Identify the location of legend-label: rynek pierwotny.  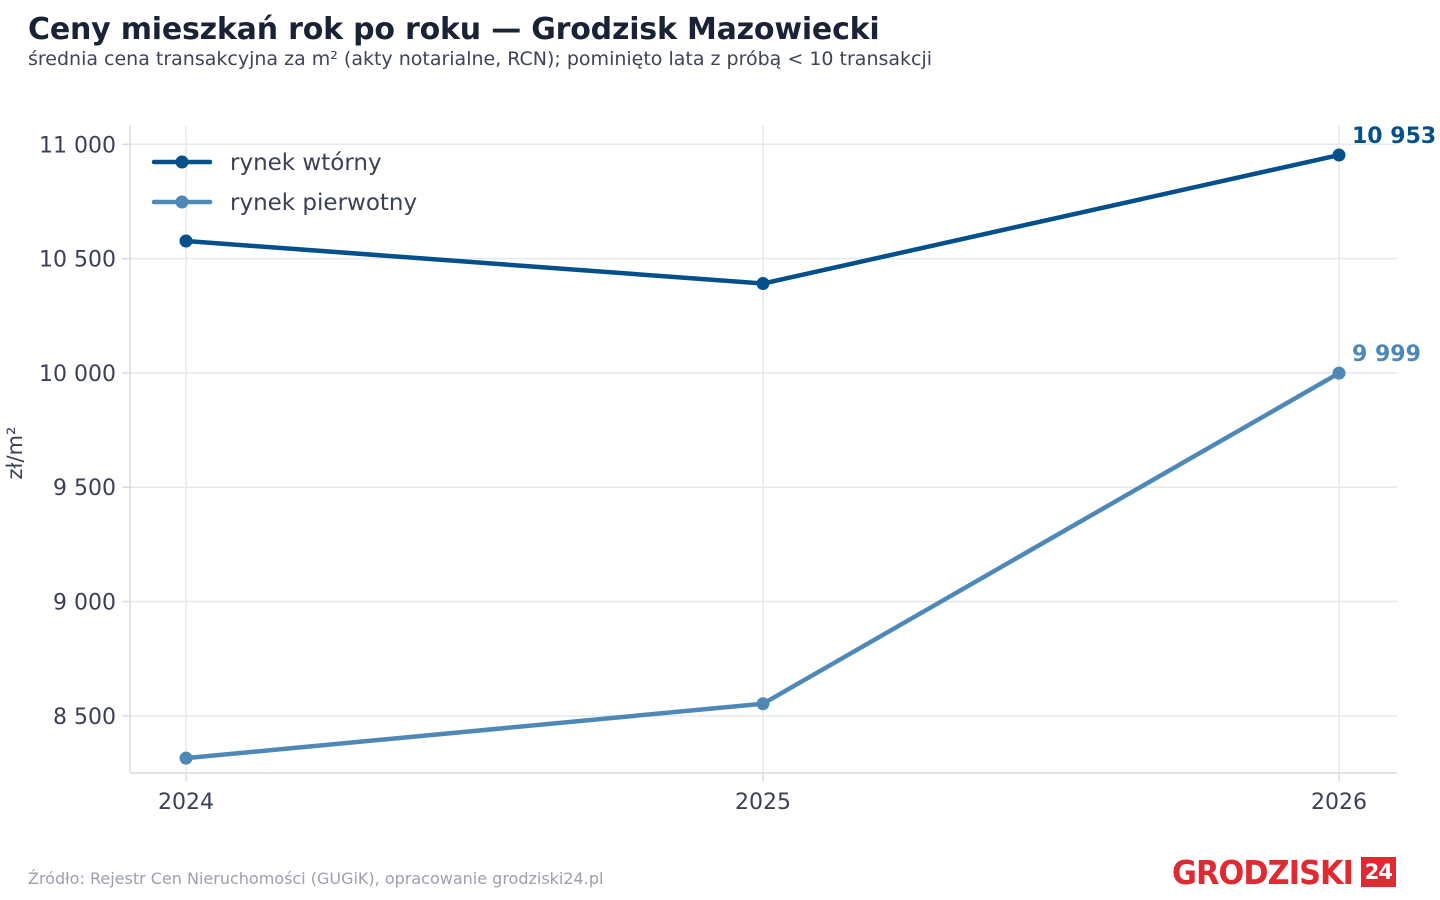
(323, 203).